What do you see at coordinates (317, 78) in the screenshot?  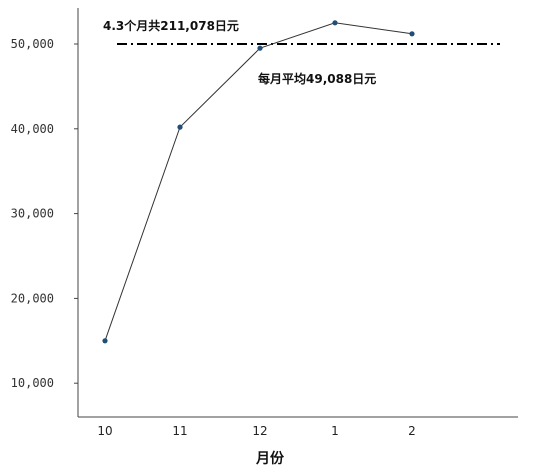 I see `annotation-average: 每月平均49,088日元` at bounding box center [317, 78].